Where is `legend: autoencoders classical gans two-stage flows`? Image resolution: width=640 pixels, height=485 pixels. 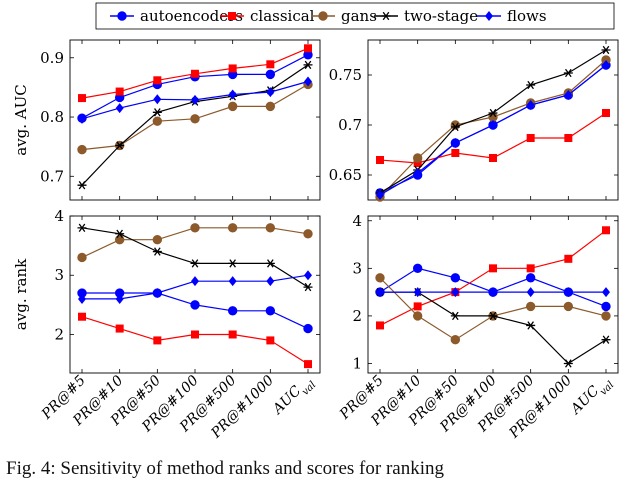 legend: autoencoders classical gans two-stage flows is located at coordinates (355, 16).